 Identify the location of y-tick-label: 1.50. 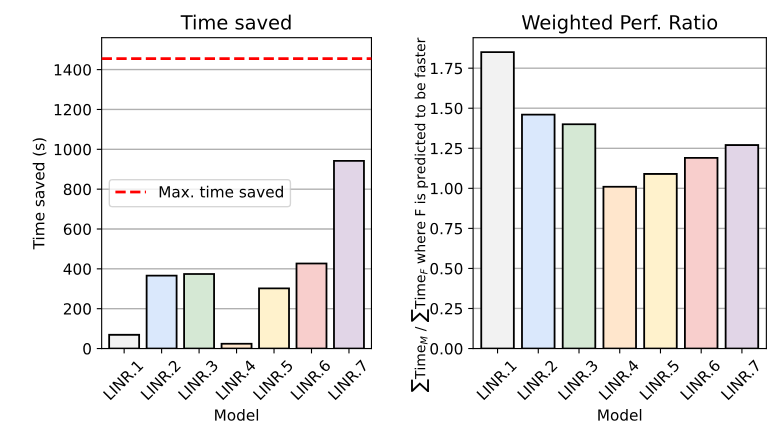
(446, 108).